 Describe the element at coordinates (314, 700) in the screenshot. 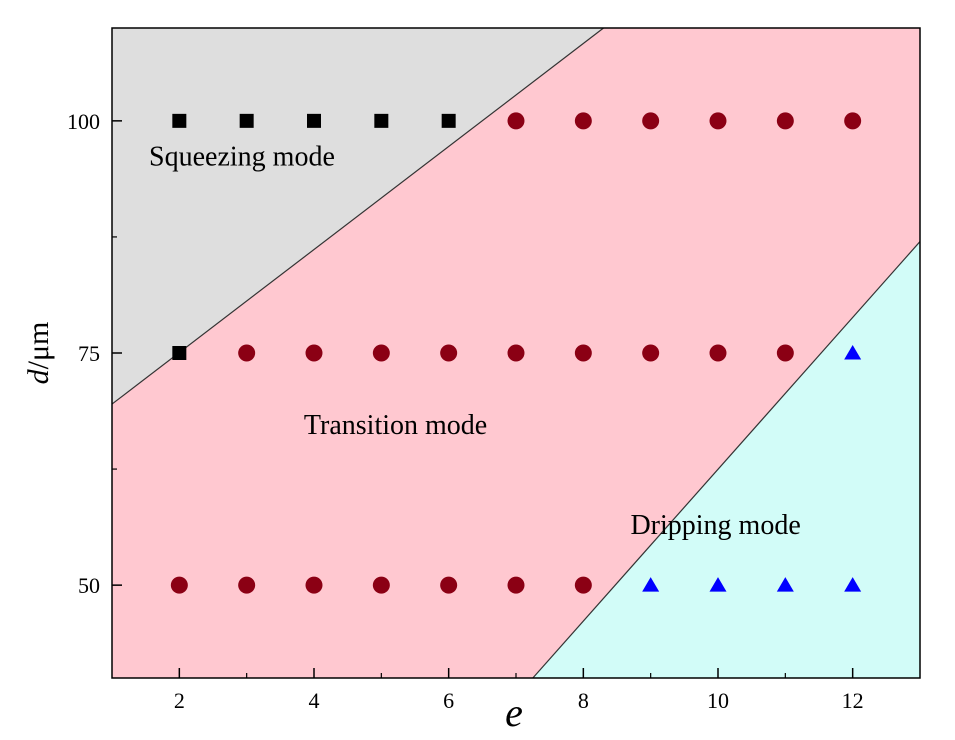

I see `x-tick-label: 4` at that location.